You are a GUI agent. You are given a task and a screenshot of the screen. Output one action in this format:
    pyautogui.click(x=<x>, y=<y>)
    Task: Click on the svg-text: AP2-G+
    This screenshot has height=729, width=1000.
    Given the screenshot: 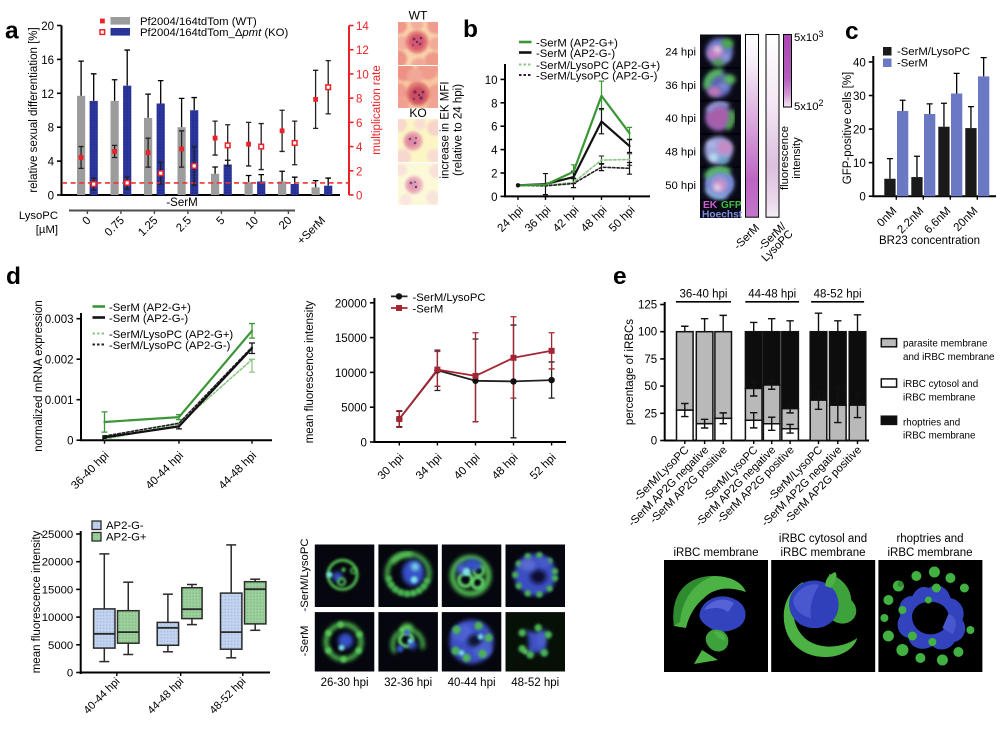 What is the action you would take?
    pyautogui.click(x=126, y=538)
    